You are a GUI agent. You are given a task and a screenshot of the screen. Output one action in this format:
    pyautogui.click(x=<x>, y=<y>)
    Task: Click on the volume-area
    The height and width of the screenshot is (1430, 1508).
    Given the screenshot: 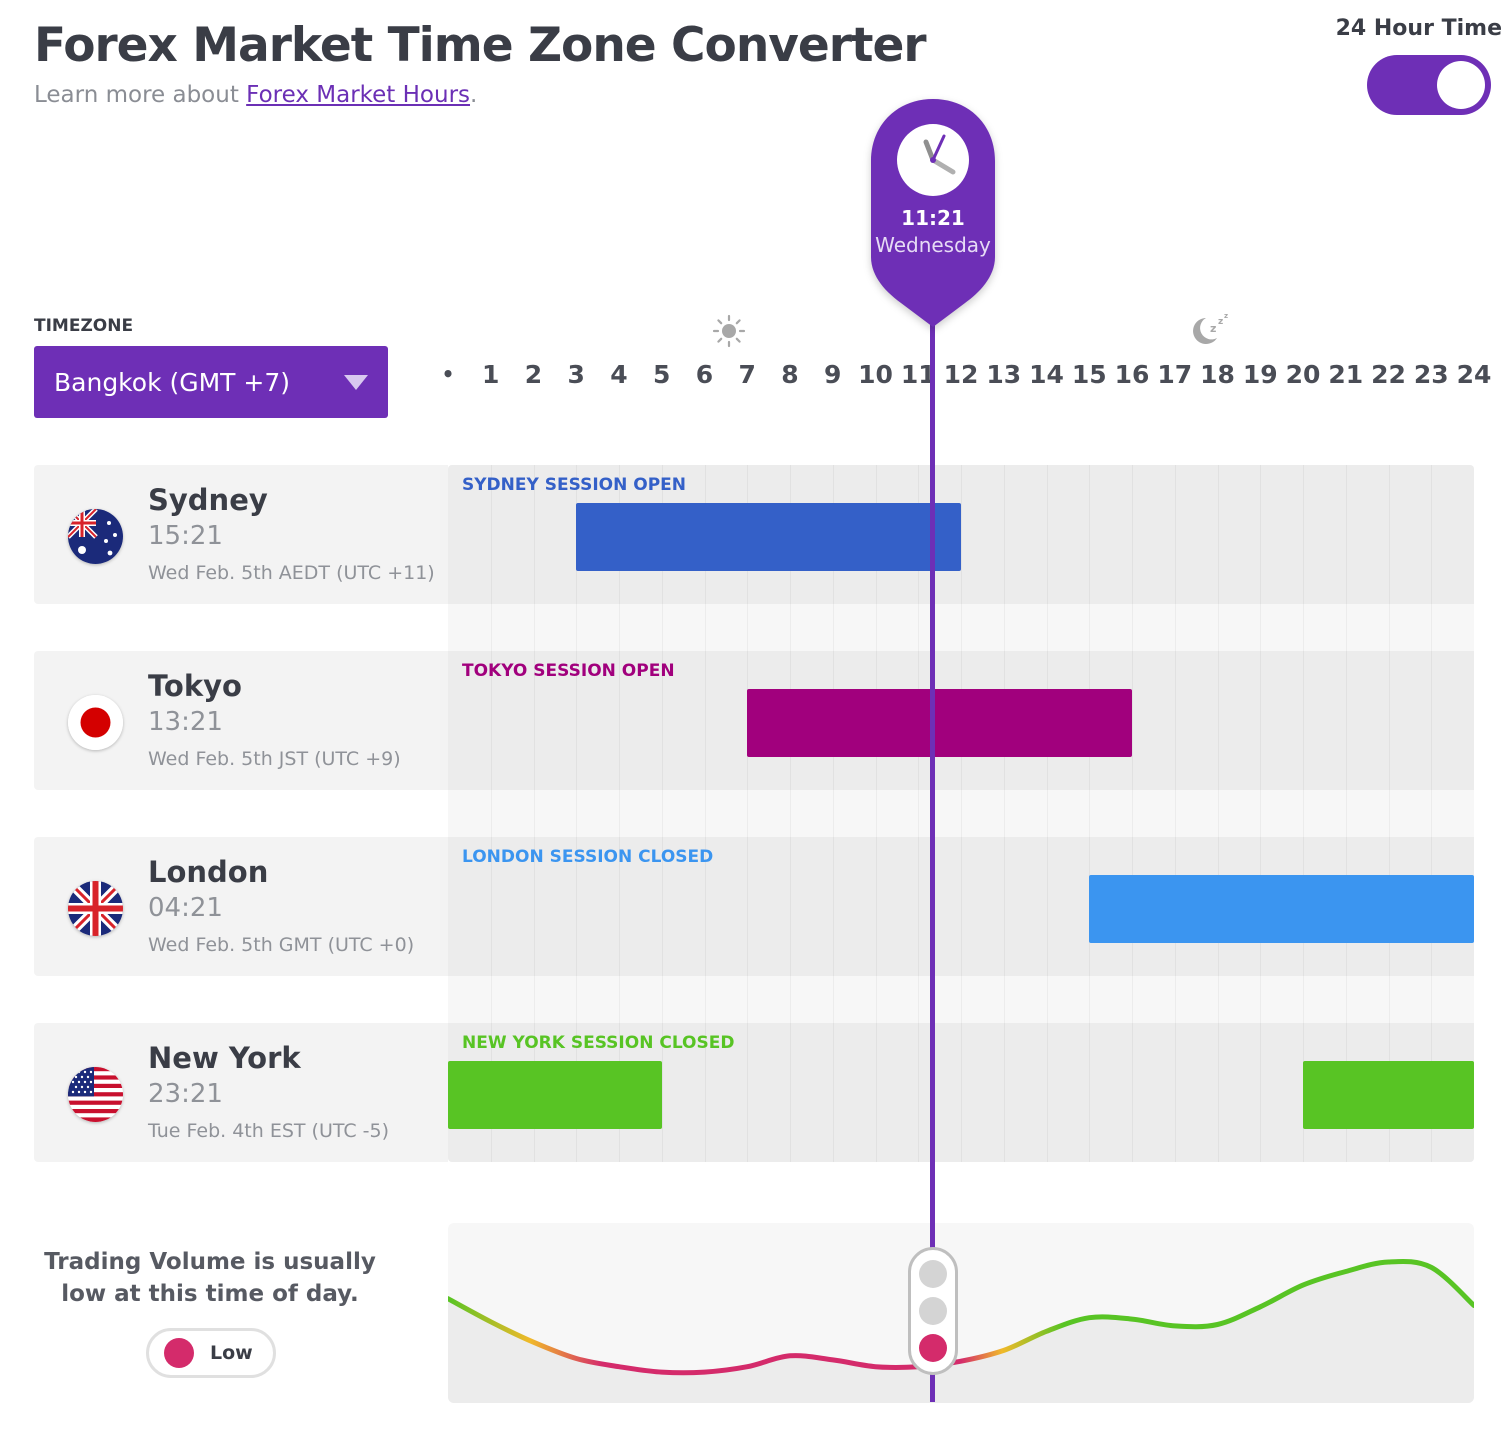 What is the action you would take?
    pyautogui.click(x=961, y=1332)
    